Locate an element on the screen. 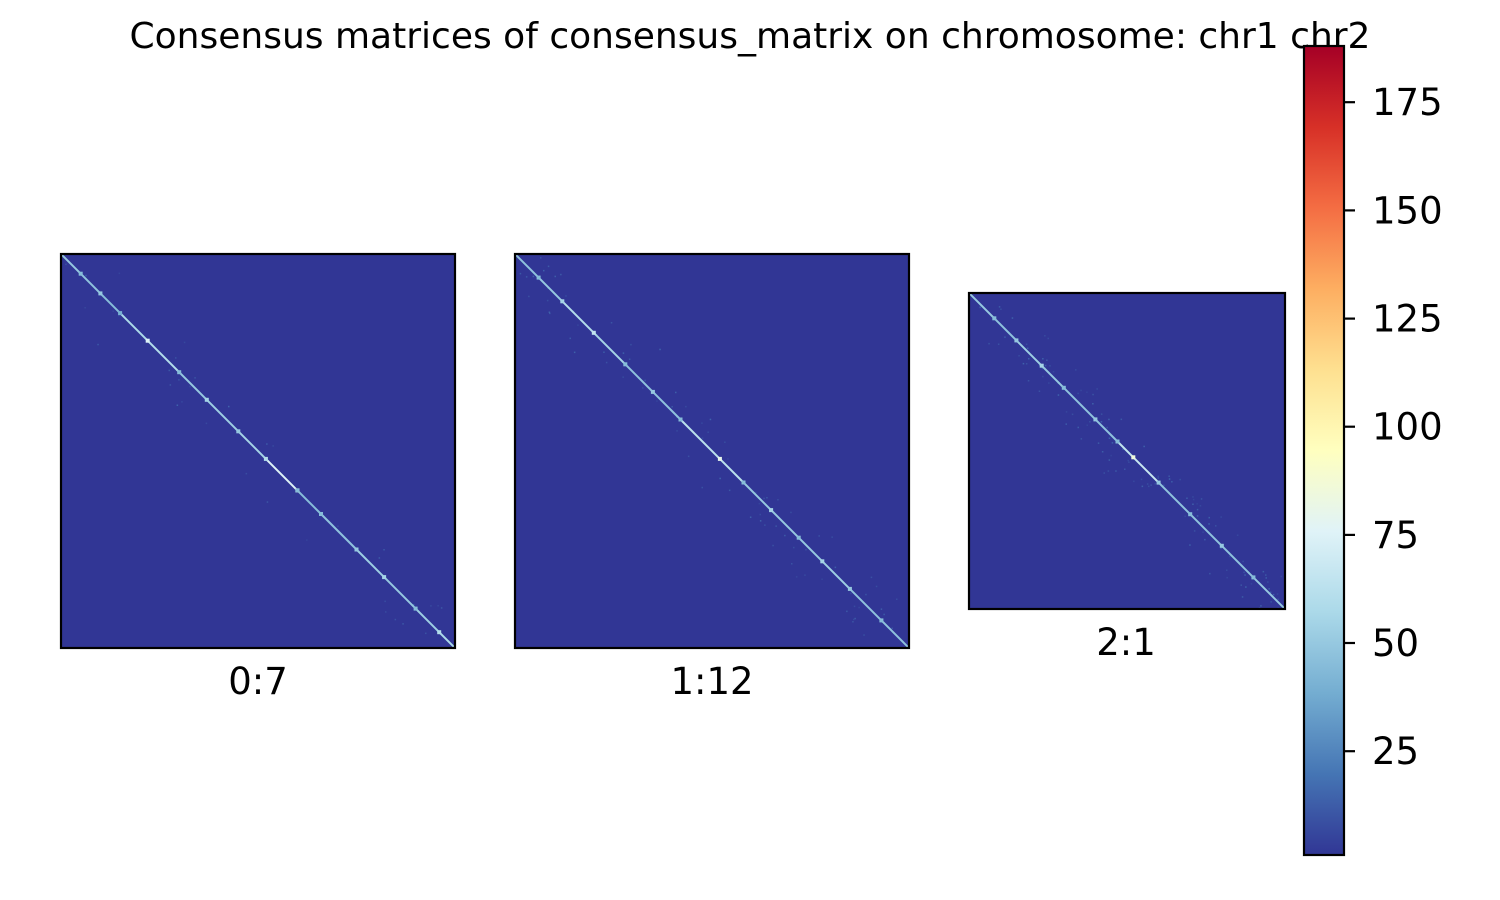 This screenshot has width=1500, height=900. matrix-panel-1: 1:12 is located at coordinates (713, 477).